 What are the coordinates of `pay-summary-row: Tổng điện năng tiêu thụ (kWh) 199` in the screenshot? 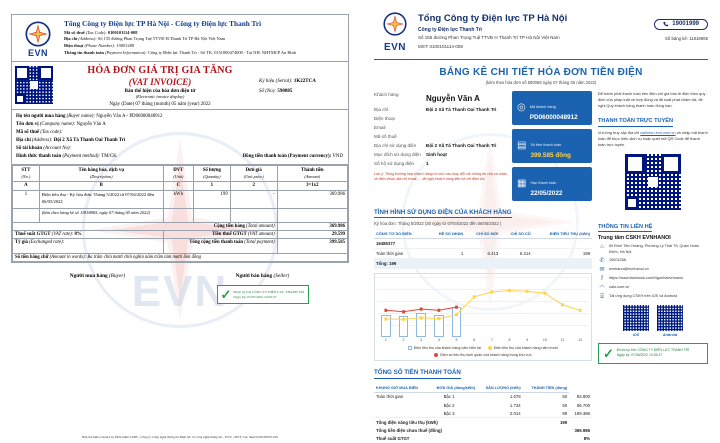 It's located at (483, 422).